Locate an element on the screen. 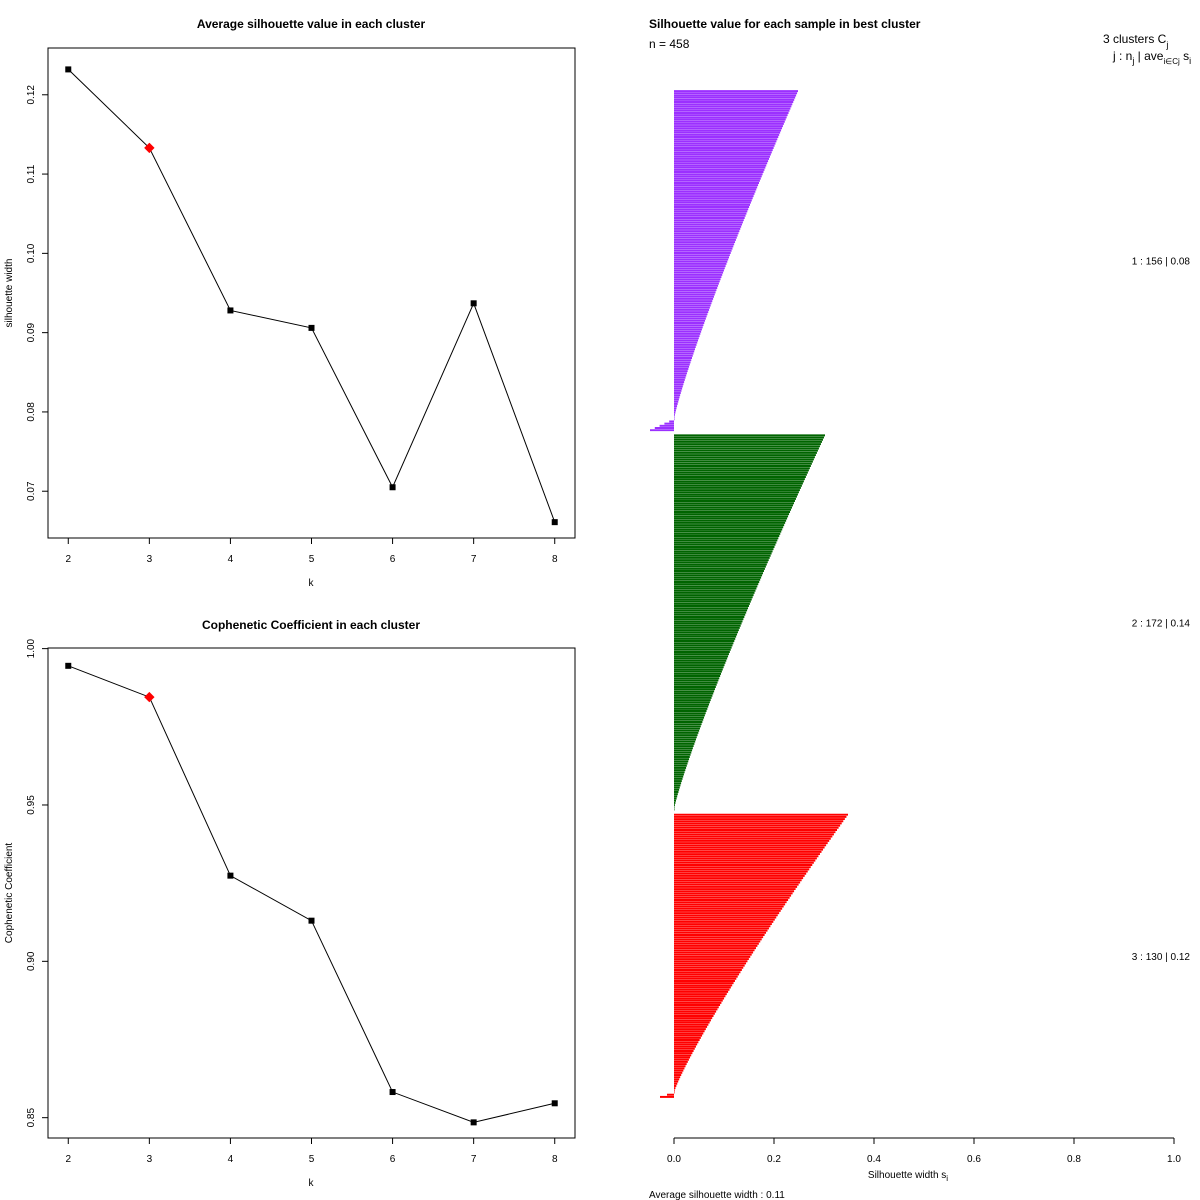 The height and width of the screenshot is (1200, 1200). legend-nj-text: j : n is located at coordinates (1122, 56).